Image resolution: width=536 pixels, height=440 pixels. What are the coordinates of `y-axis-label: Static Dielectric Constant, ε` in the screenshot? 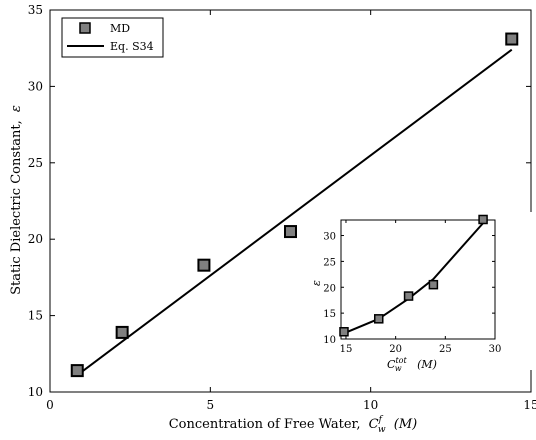 It's located at (16, 200).